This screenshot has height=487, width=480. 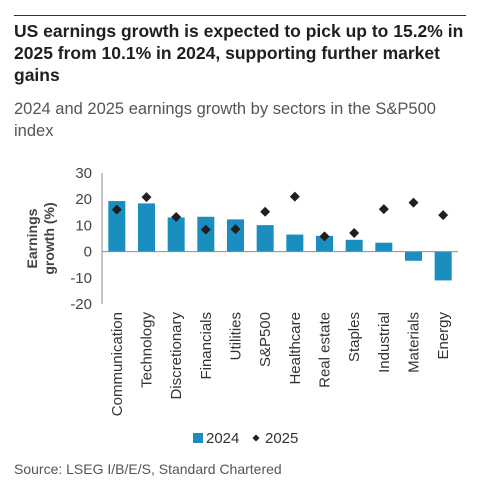 I want to click on bar-2024-s-p500, so click(x=265, y=238).